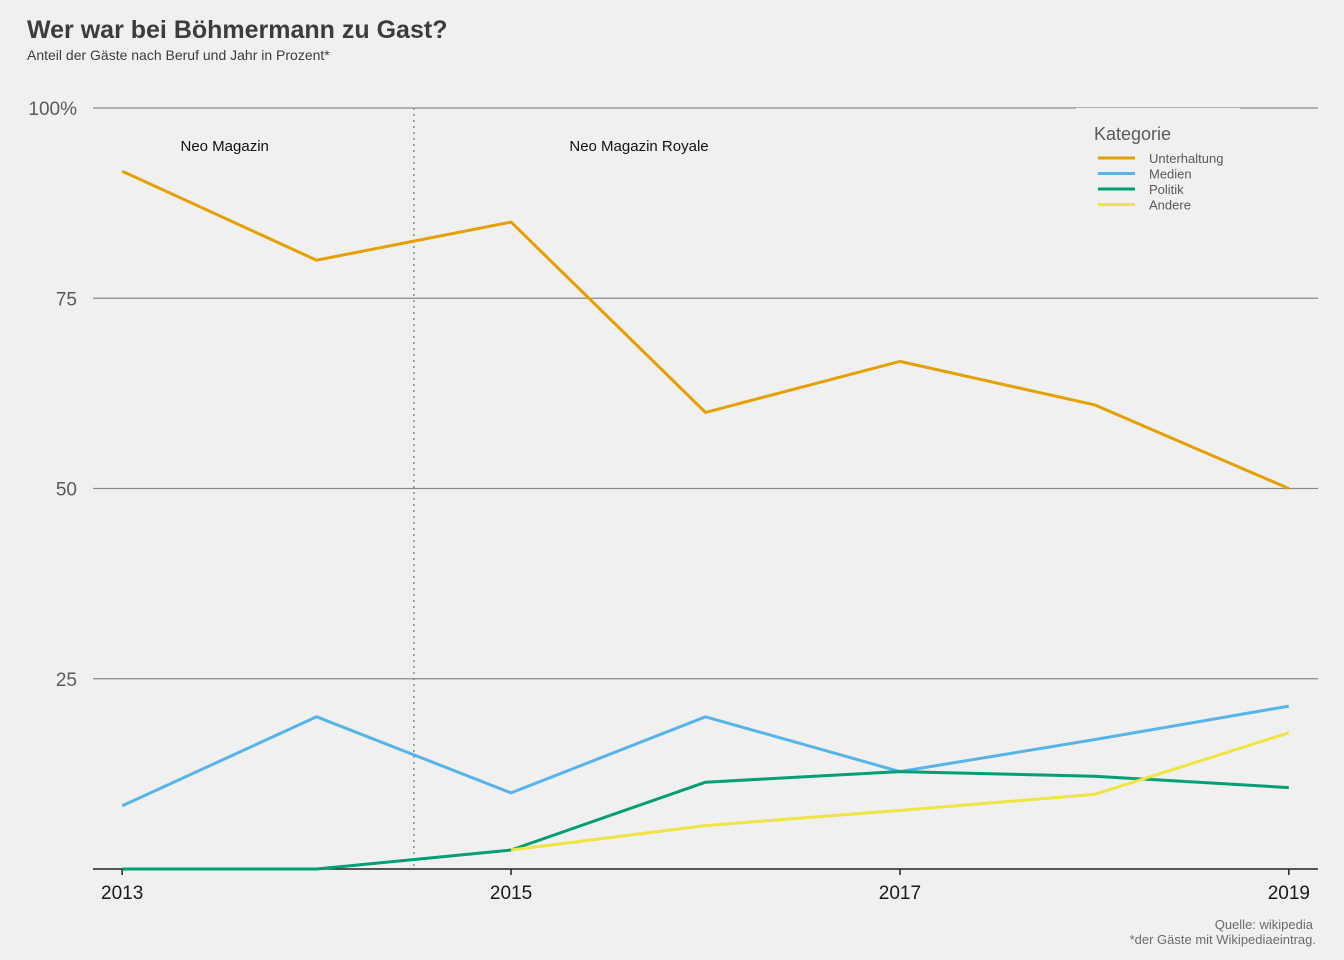  What do you see at coordinates (225, 146) in the screenshot?
I see `annotation-label: Neo Magazin` at bounding box center [225, 146].